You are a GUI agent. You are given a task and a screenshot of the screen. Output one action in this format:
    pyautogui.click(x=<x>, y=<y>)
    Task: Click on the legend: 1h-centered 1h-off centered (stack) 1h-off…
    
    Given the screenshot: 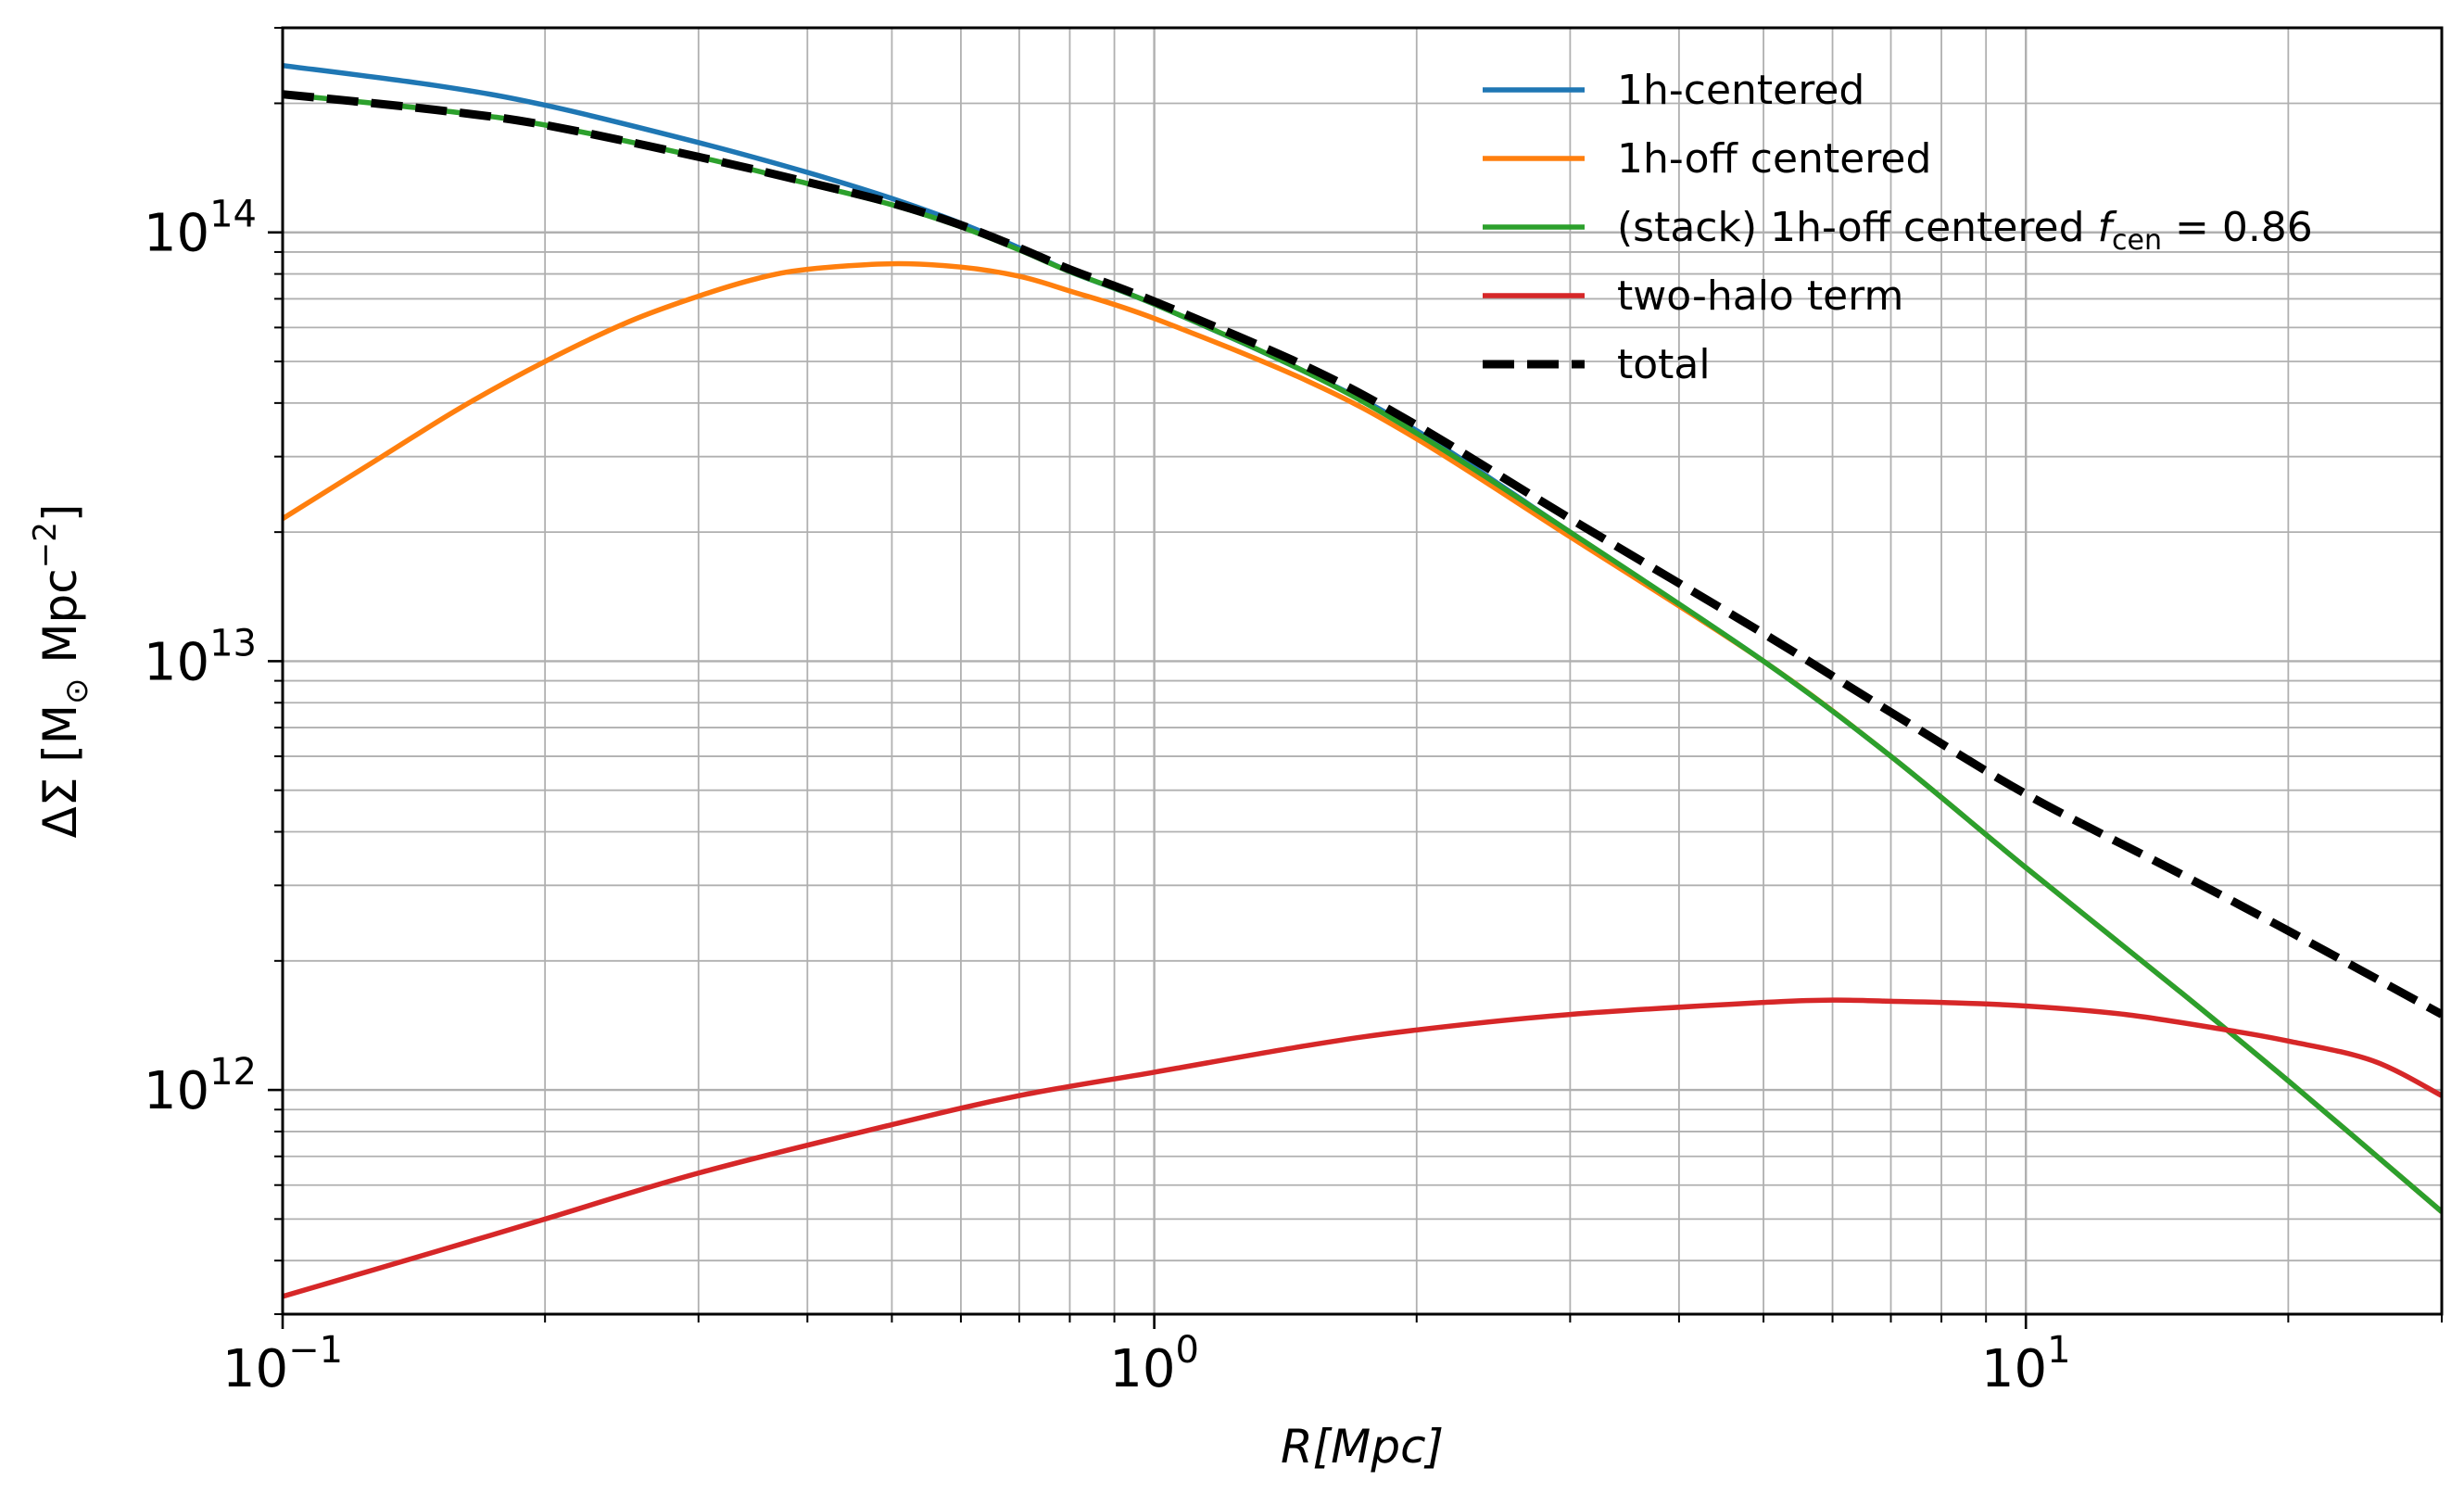 What is the action you would take?
    pyautogui.click(x=1898, y=227)
    